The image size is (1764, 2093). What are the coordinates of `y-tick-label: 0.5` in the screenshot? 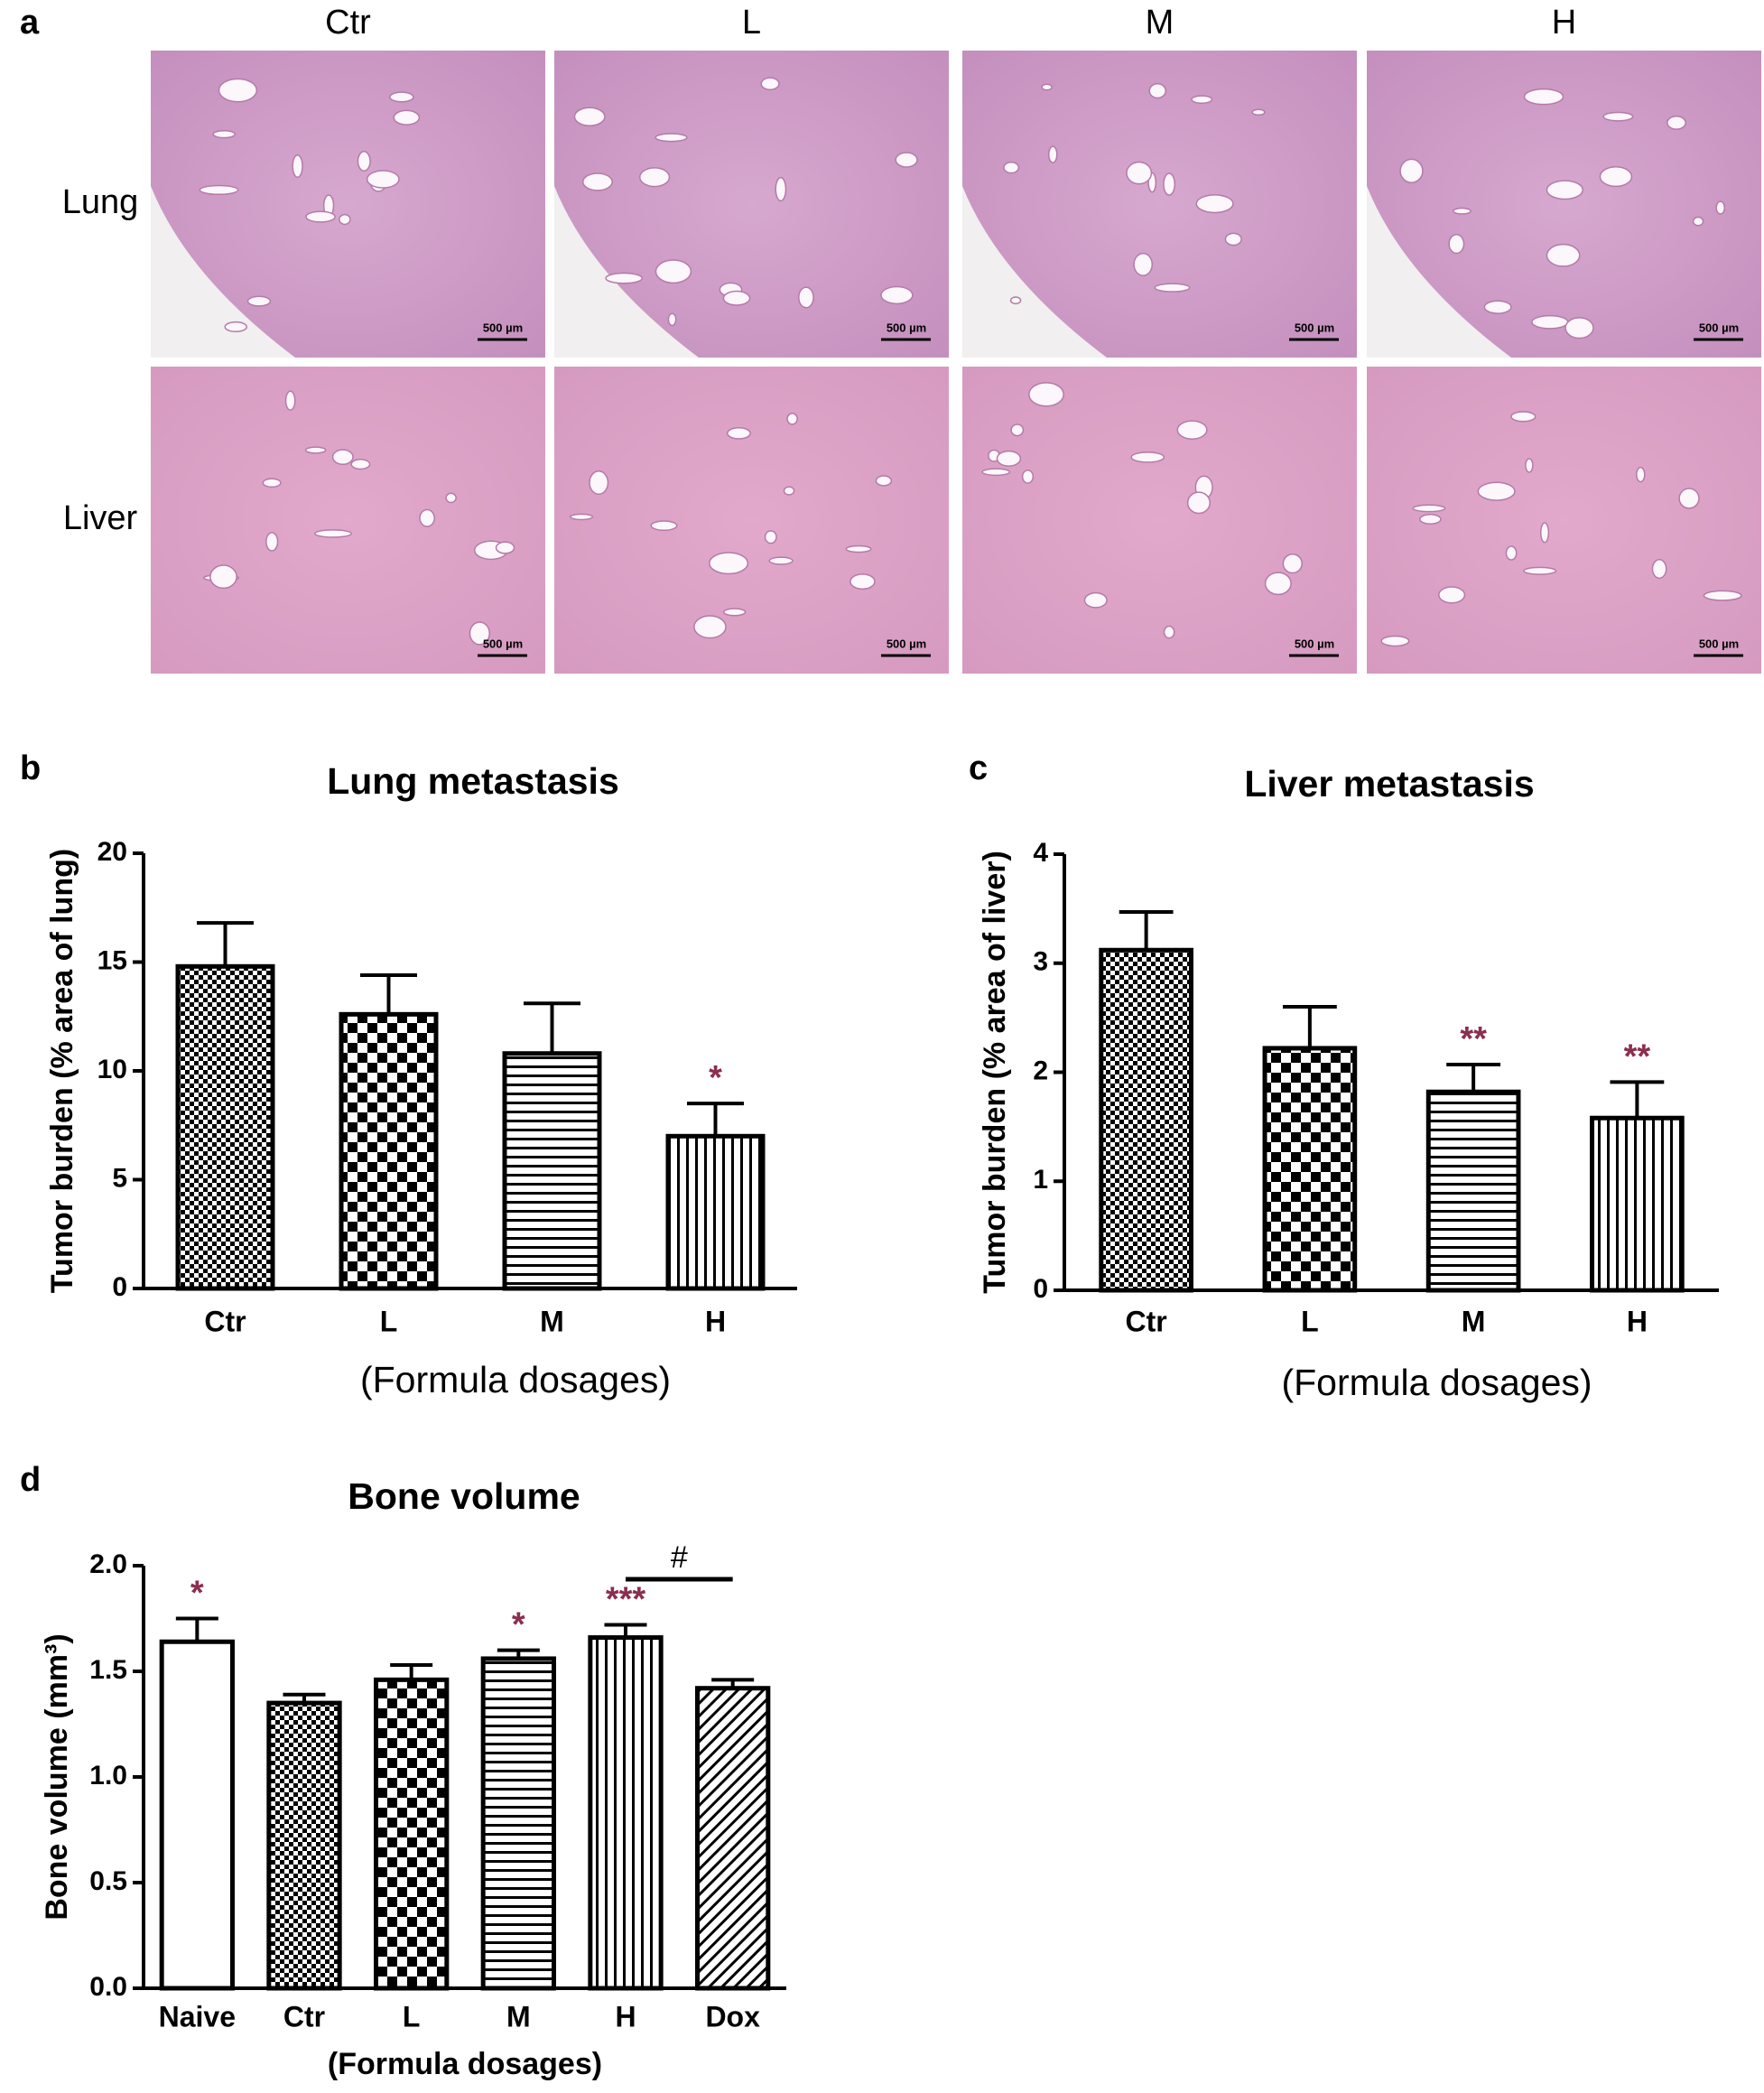 It's located at (108, 1881).